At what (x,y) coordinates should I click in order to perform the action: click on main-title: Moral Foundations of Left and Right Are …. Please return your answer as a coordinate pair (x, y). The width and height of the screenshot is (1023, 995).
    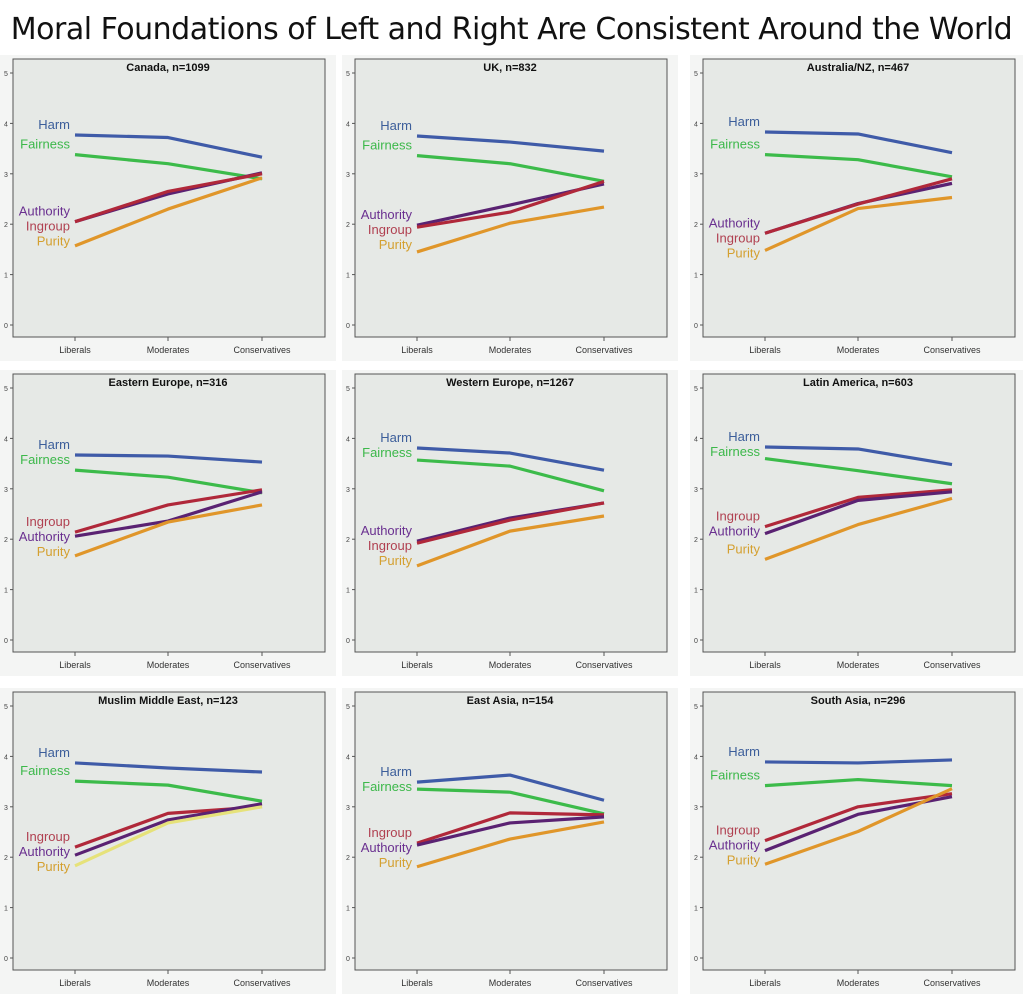
    Looking at the image, I should click on (511, 29).